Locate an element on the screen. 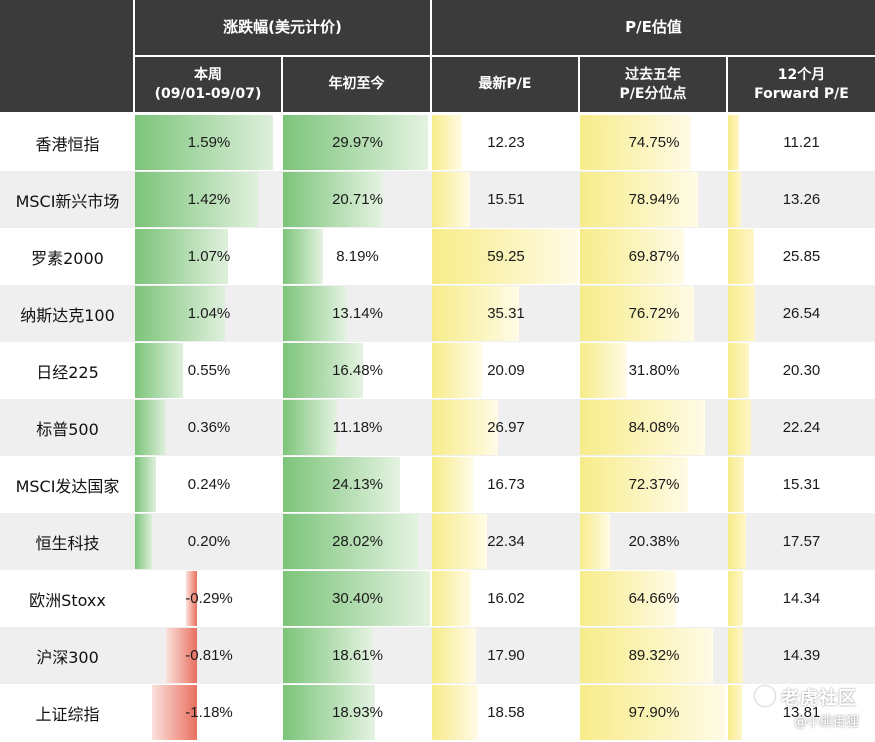 The height and width of the screenshot is (742, 875). row-name: 欧洲Stoxx is located at coordinates (67, 600).